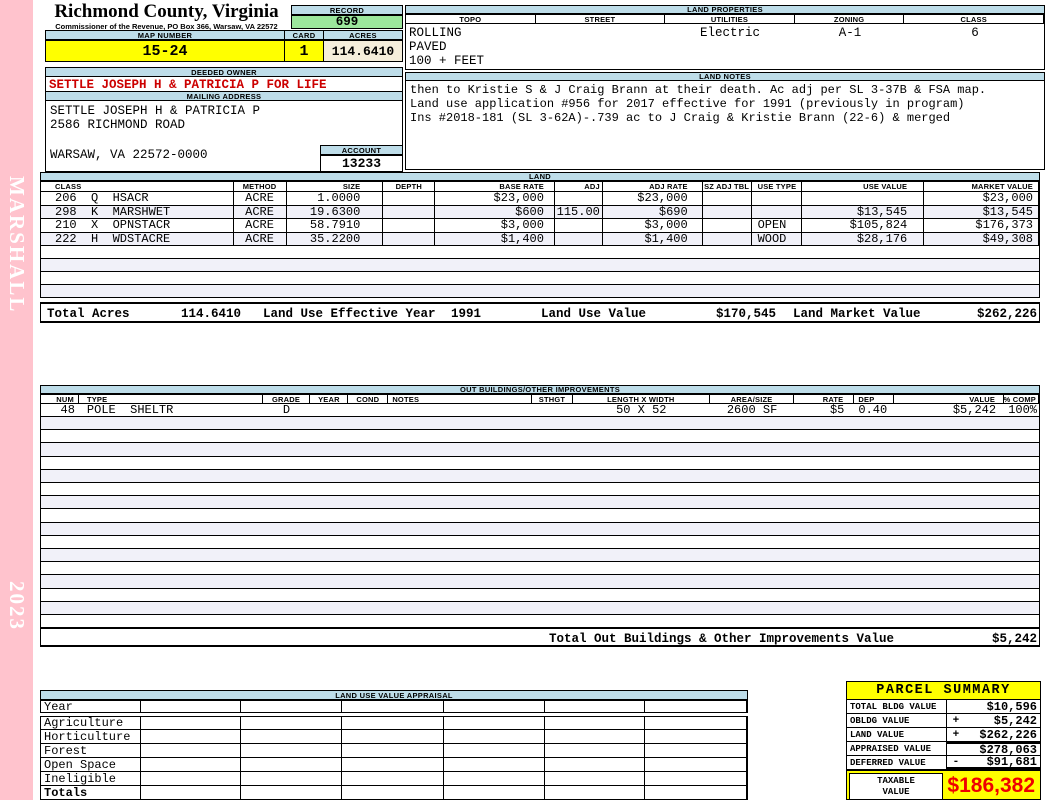 The image size is (1050, 800). What do you see at coordinates (1015, 720) in the screenshot?
I see `parcel-summary-value: $5,242` at bounding box center [1015, 720].